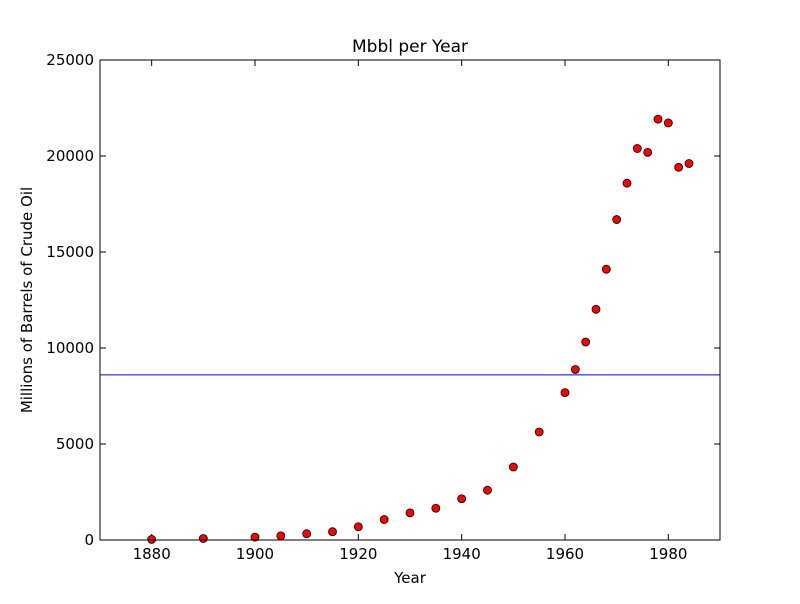  I want to click on chart-title: Mbbl per Year, so click(410, 47).